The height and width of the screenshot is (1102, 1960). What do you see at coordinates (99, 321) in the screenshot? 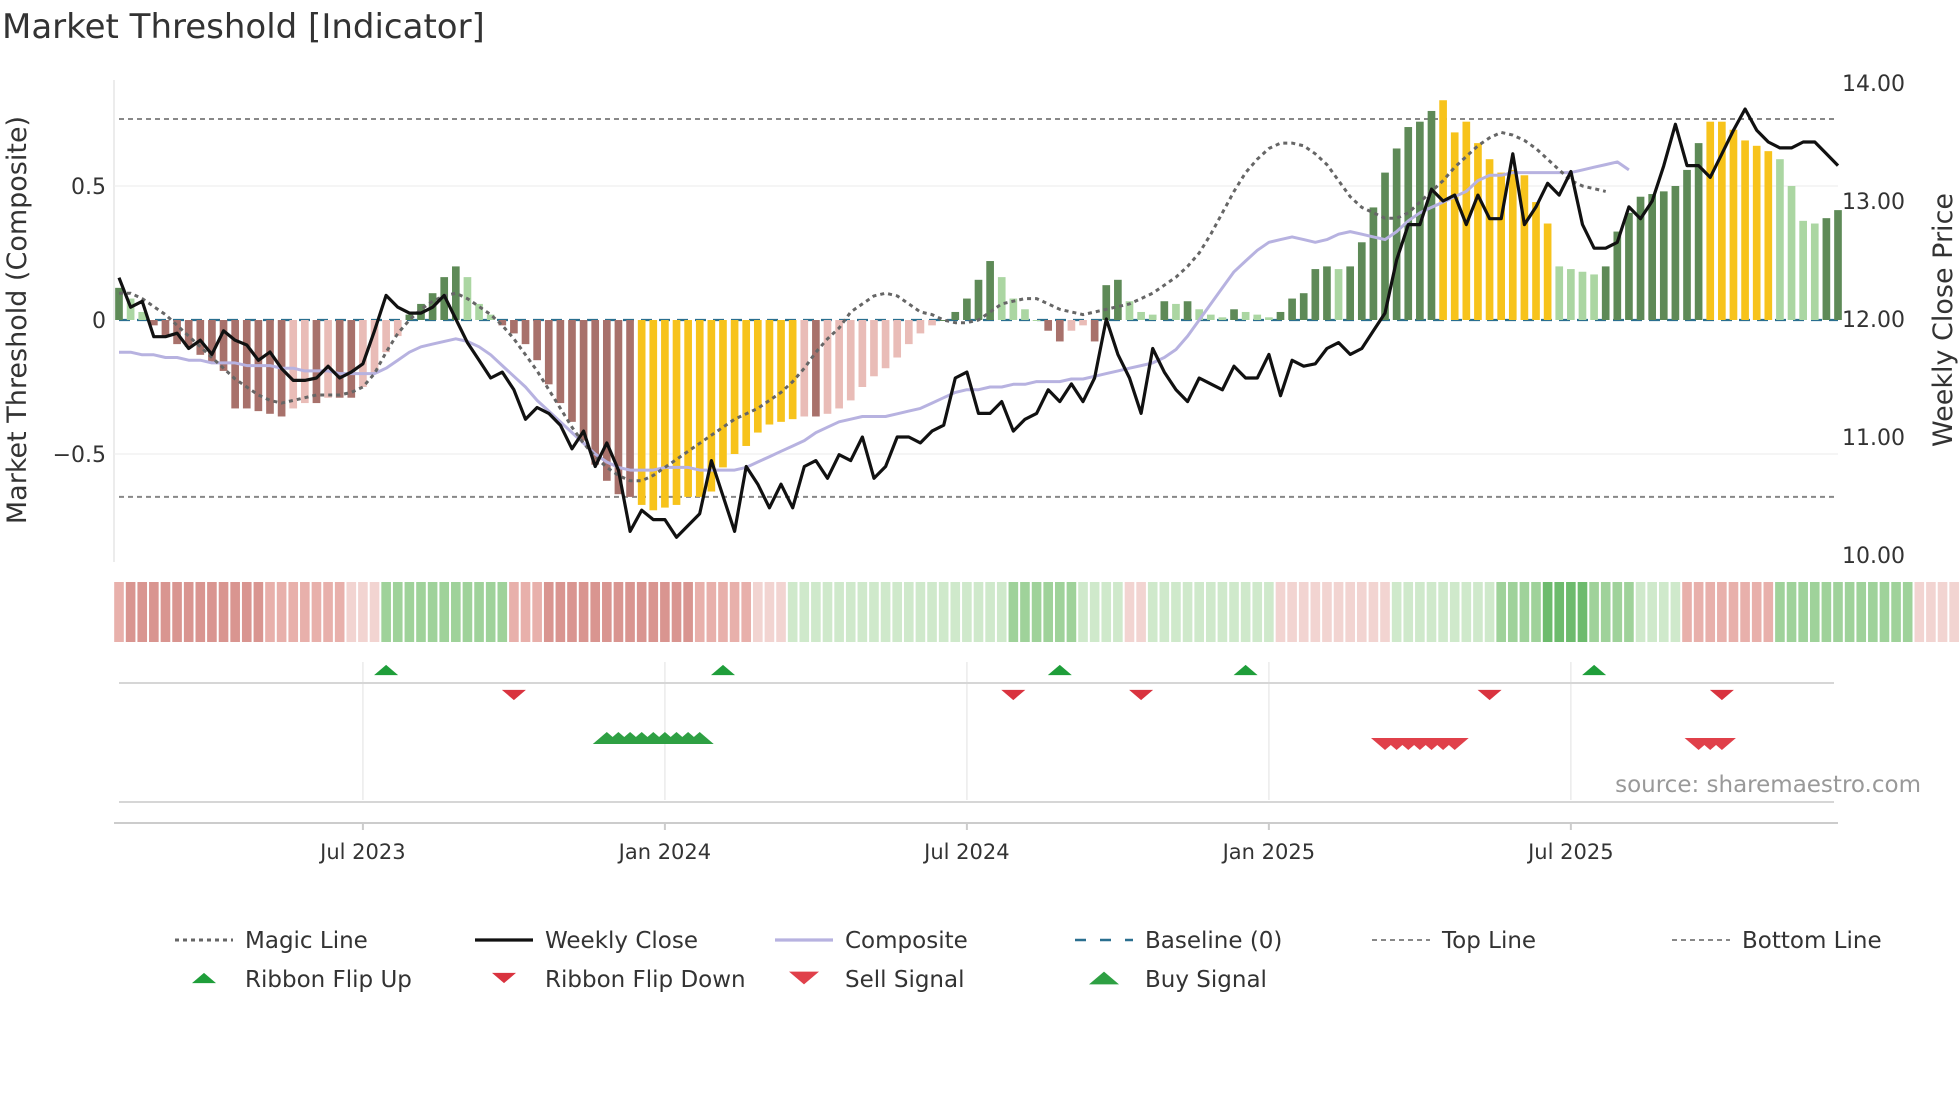
I see `y-tick-left: 0` at bounding box center [99, 321].